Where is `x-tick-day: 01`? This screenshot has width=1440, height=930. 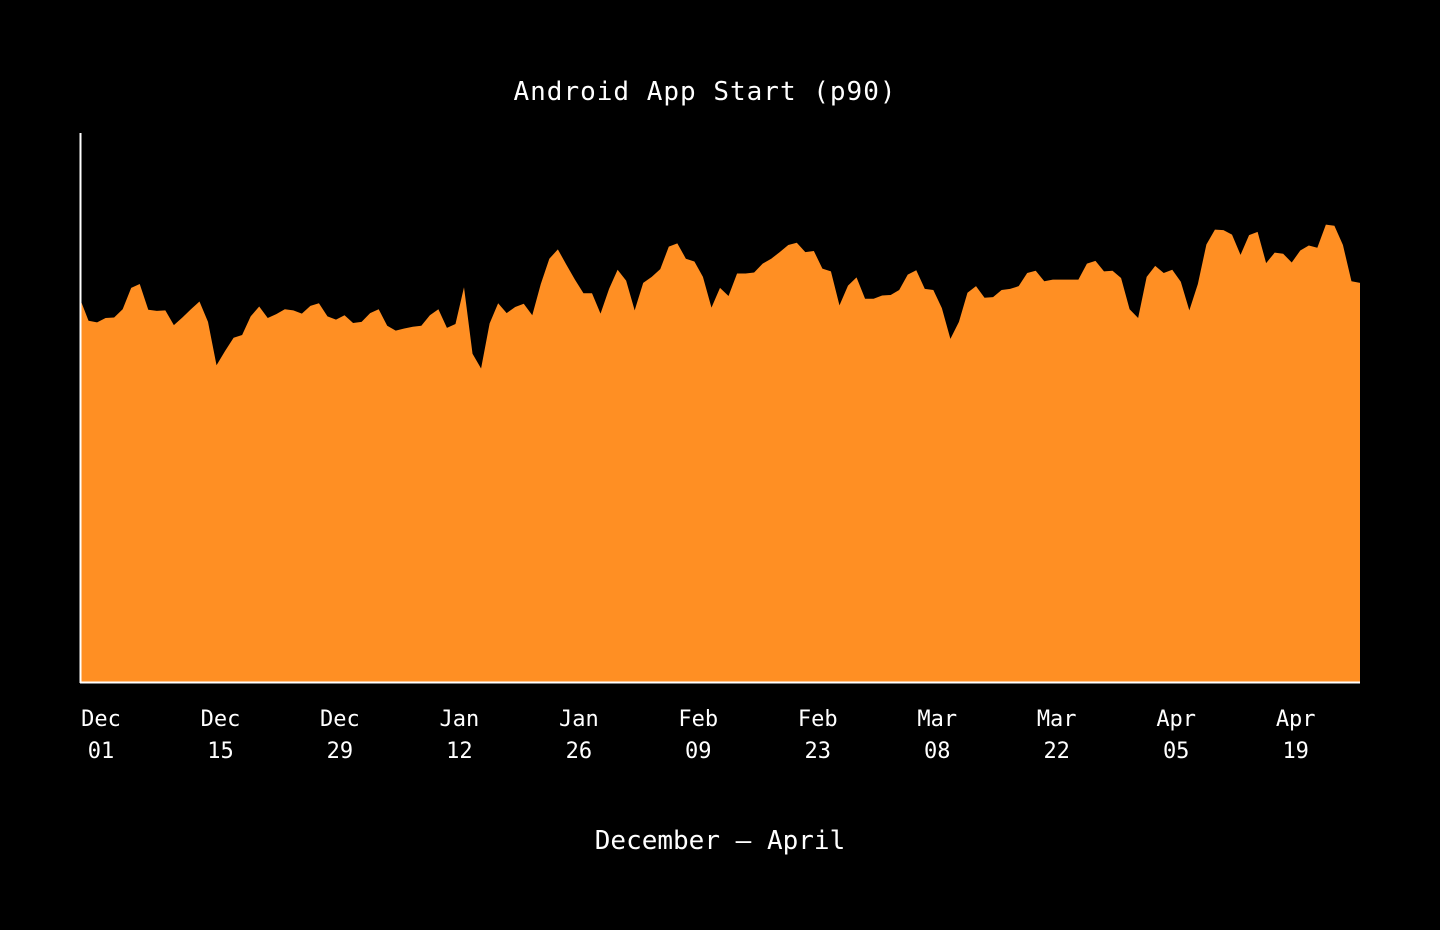 x-tick-day: 01 is located at coordinates (101, 751).